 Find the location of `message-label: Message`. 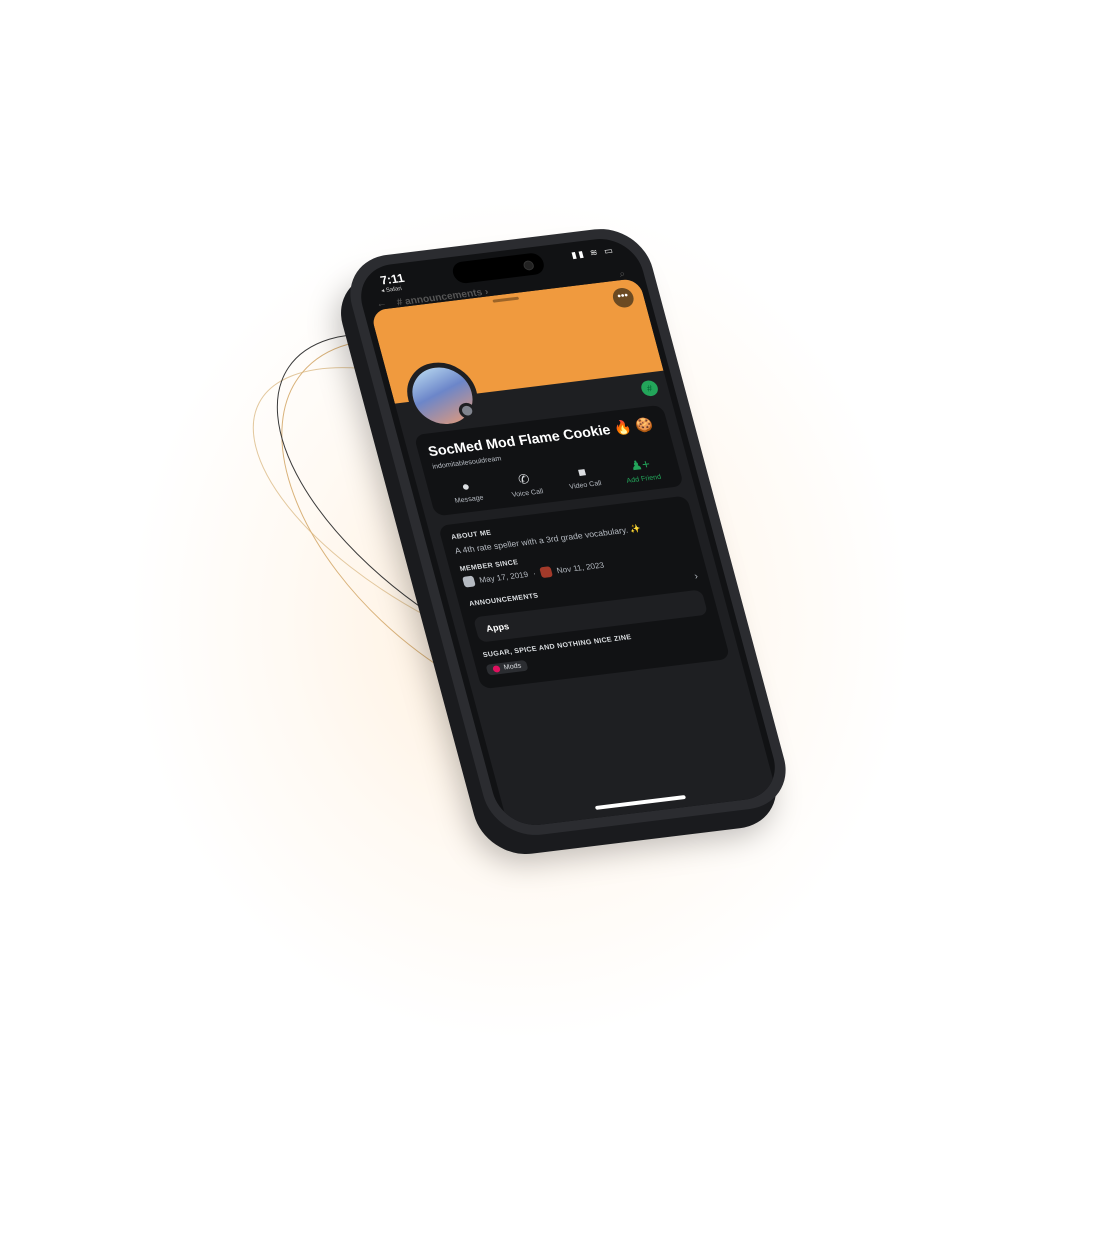

message-label: Message is located at coordinates (469, 499).